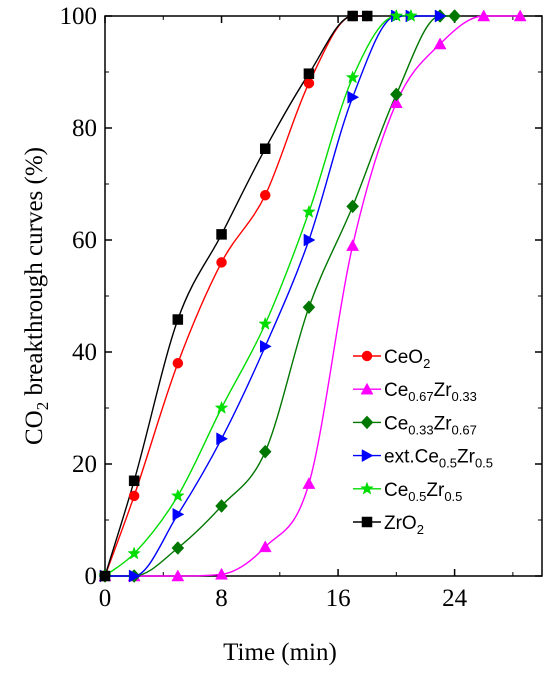 The height and width of the screenshot is (677, 550). What do you see at coordinates (84, 464) in the screenshot?
I see `y-tick-label: 20` at bounding box center [84, 464].